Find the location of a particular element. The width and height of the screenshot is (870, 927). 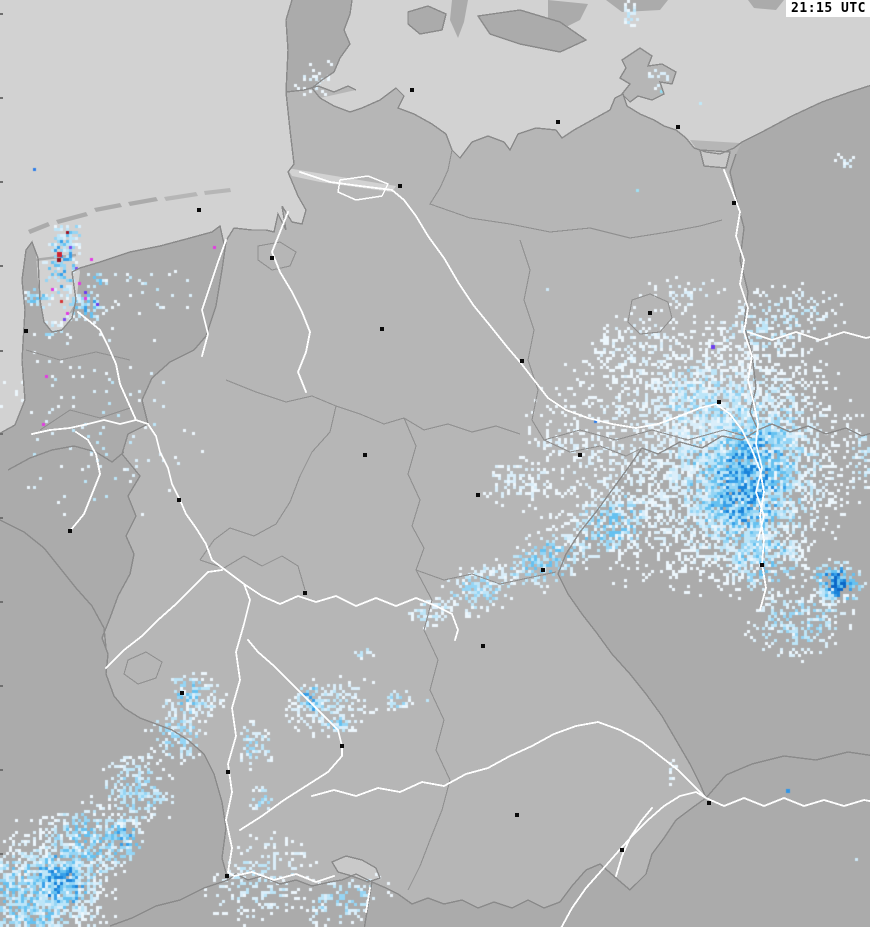

state-border-hessen-thueringen is located at coordinates (414, 494).